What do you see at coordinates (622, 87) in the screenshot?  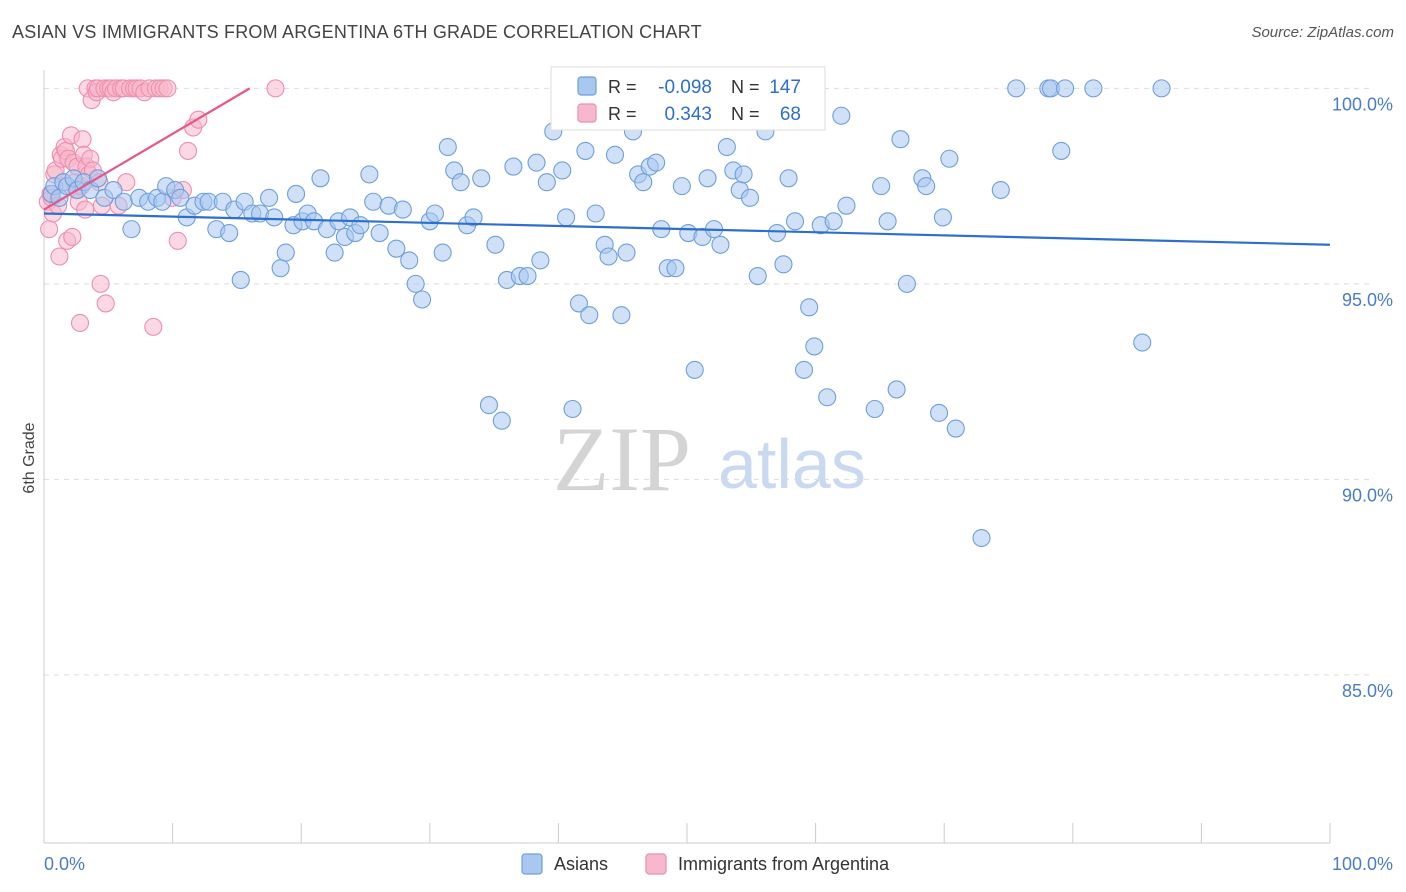 I see `asians-r-label: R =` at bounding box center [622, 87].